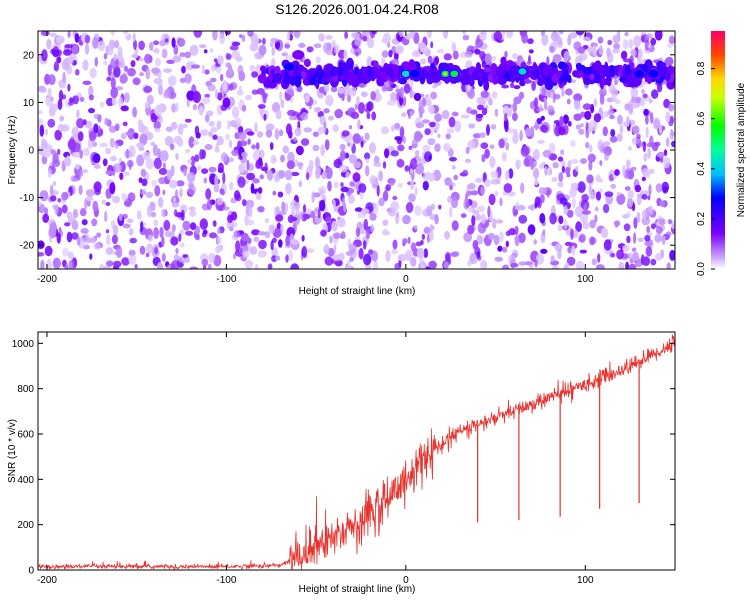 The height and width of the screenshot is (600, 750). Describe the element at coordinates (701, 68) in the screenshot. I see `colorbar-tick-label: 0.8` at that location.